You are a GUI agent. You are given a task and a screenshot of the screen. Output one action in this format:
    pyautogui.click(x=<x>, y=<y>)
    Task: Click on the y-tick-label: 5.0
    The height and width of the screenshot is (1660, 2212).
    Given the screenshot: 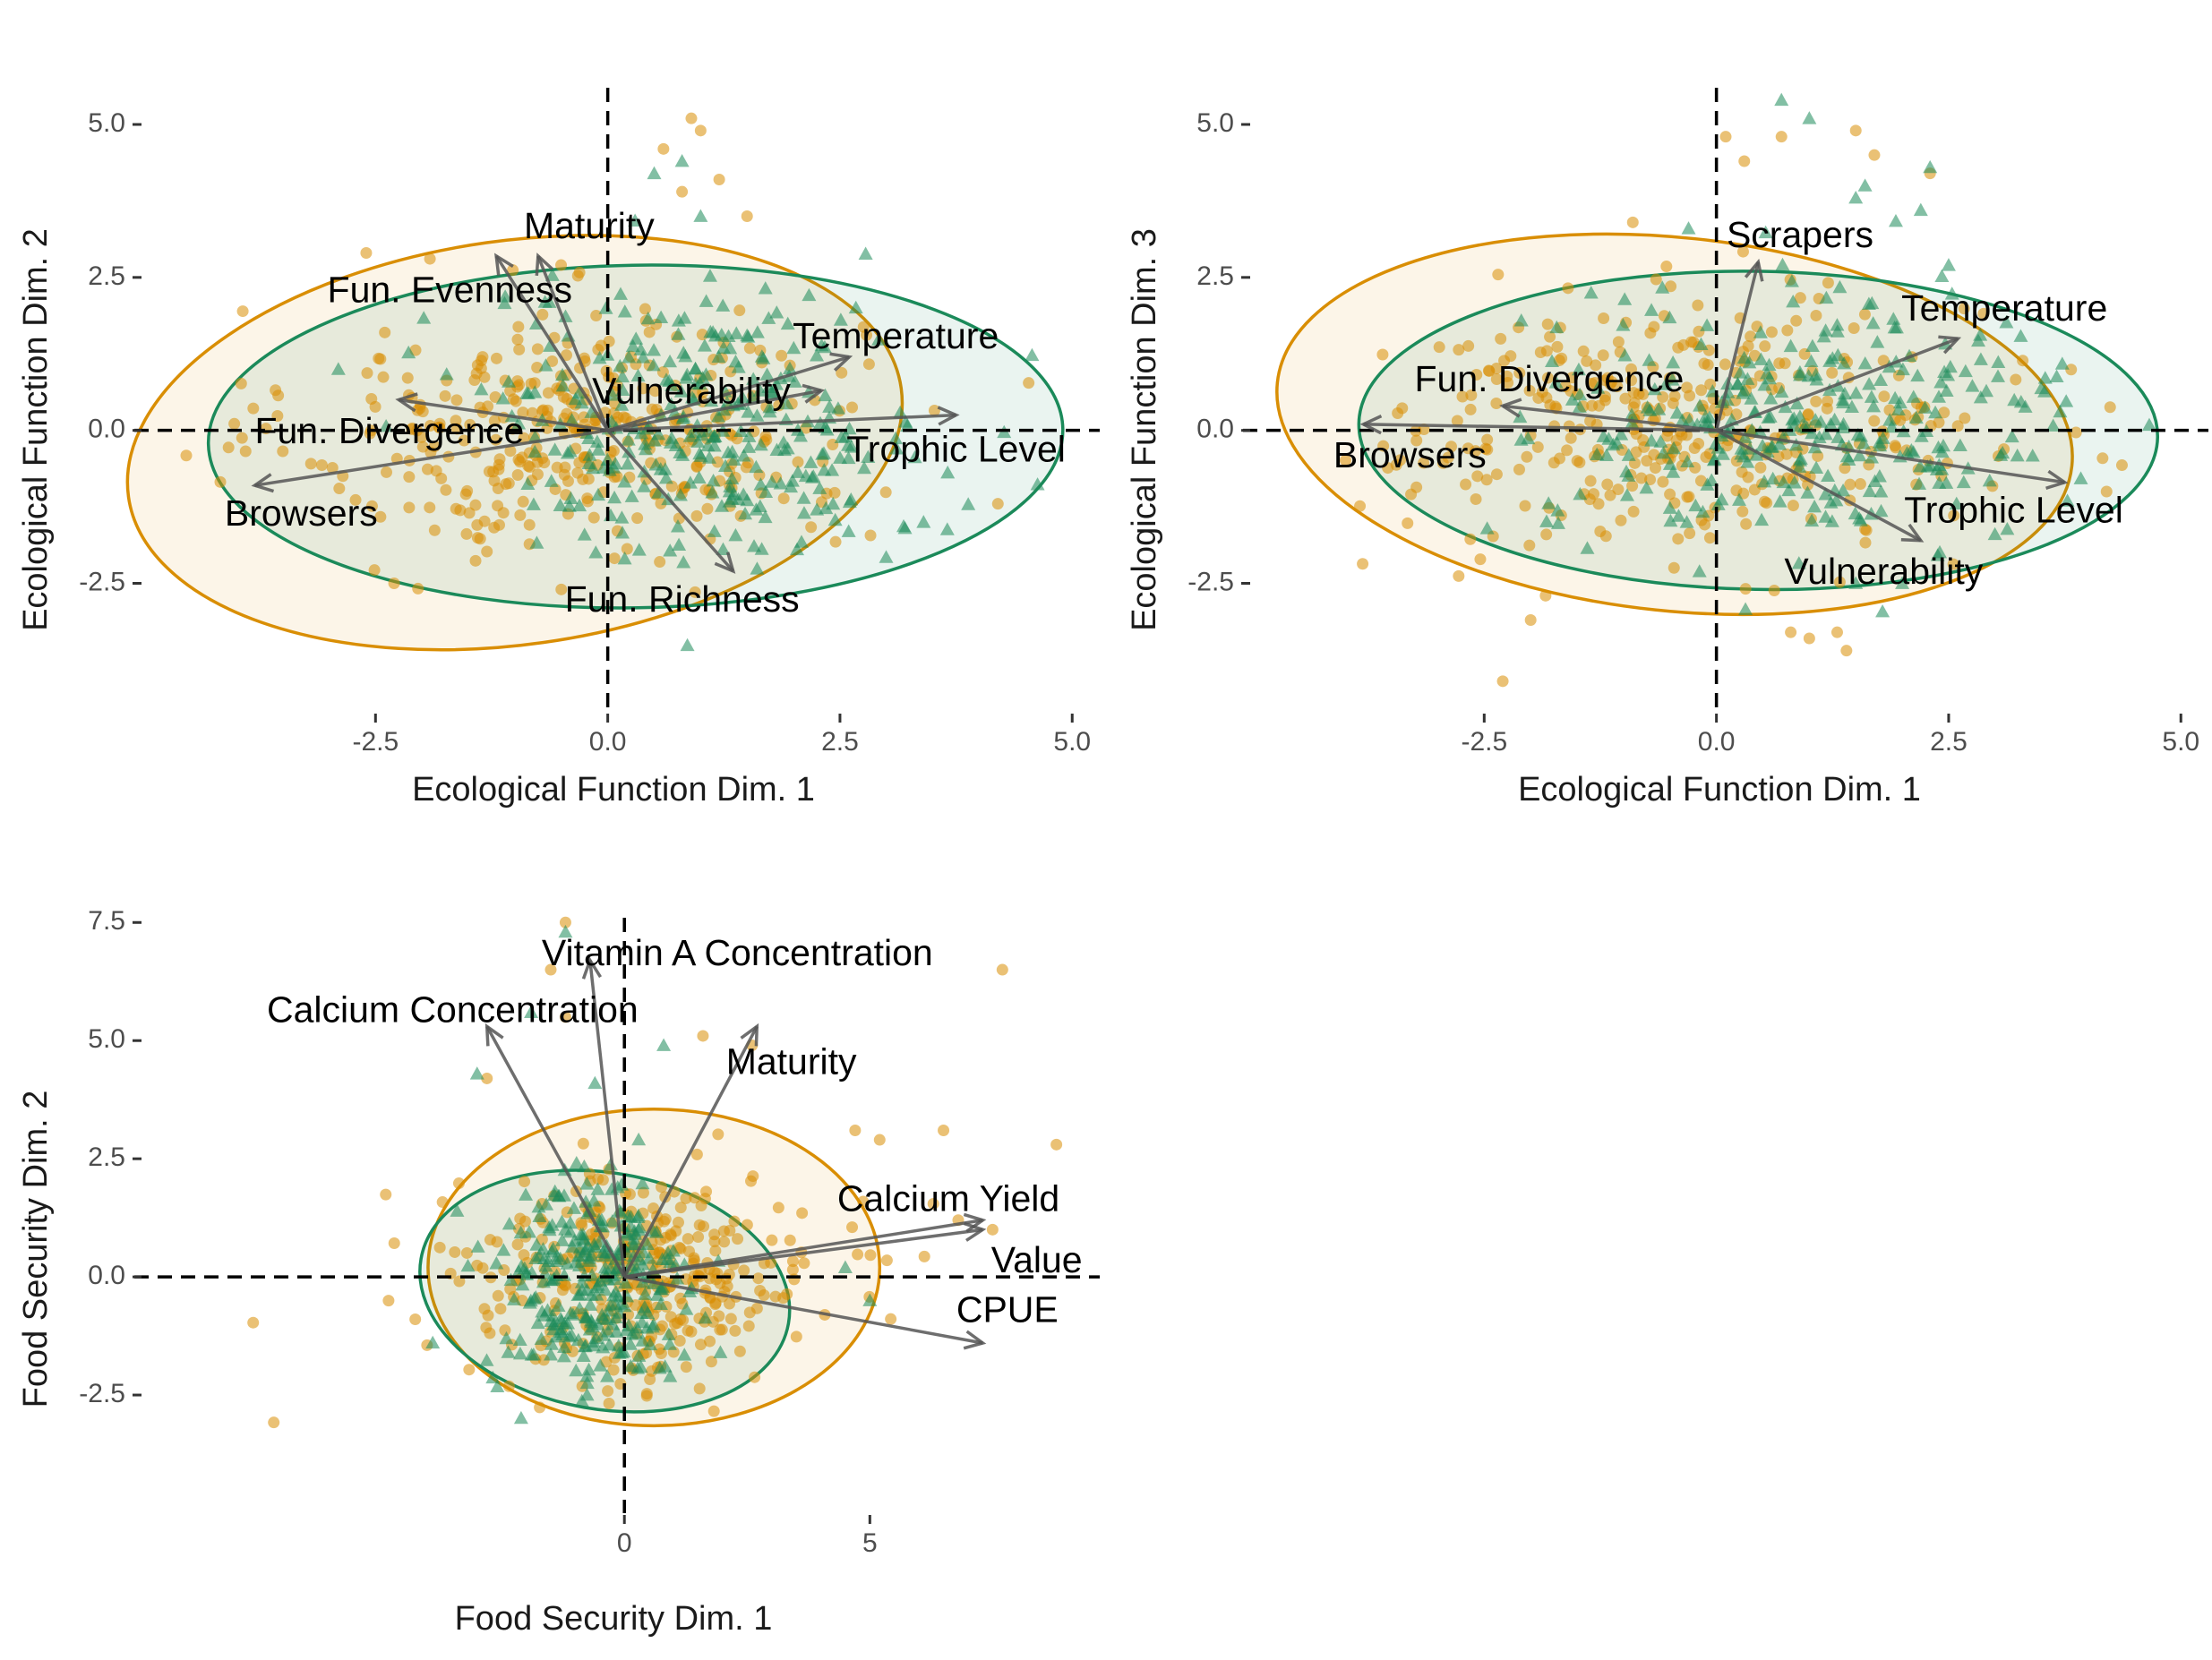 What is the action you would take?
    pyautogui.click(x=106, y=123)
    